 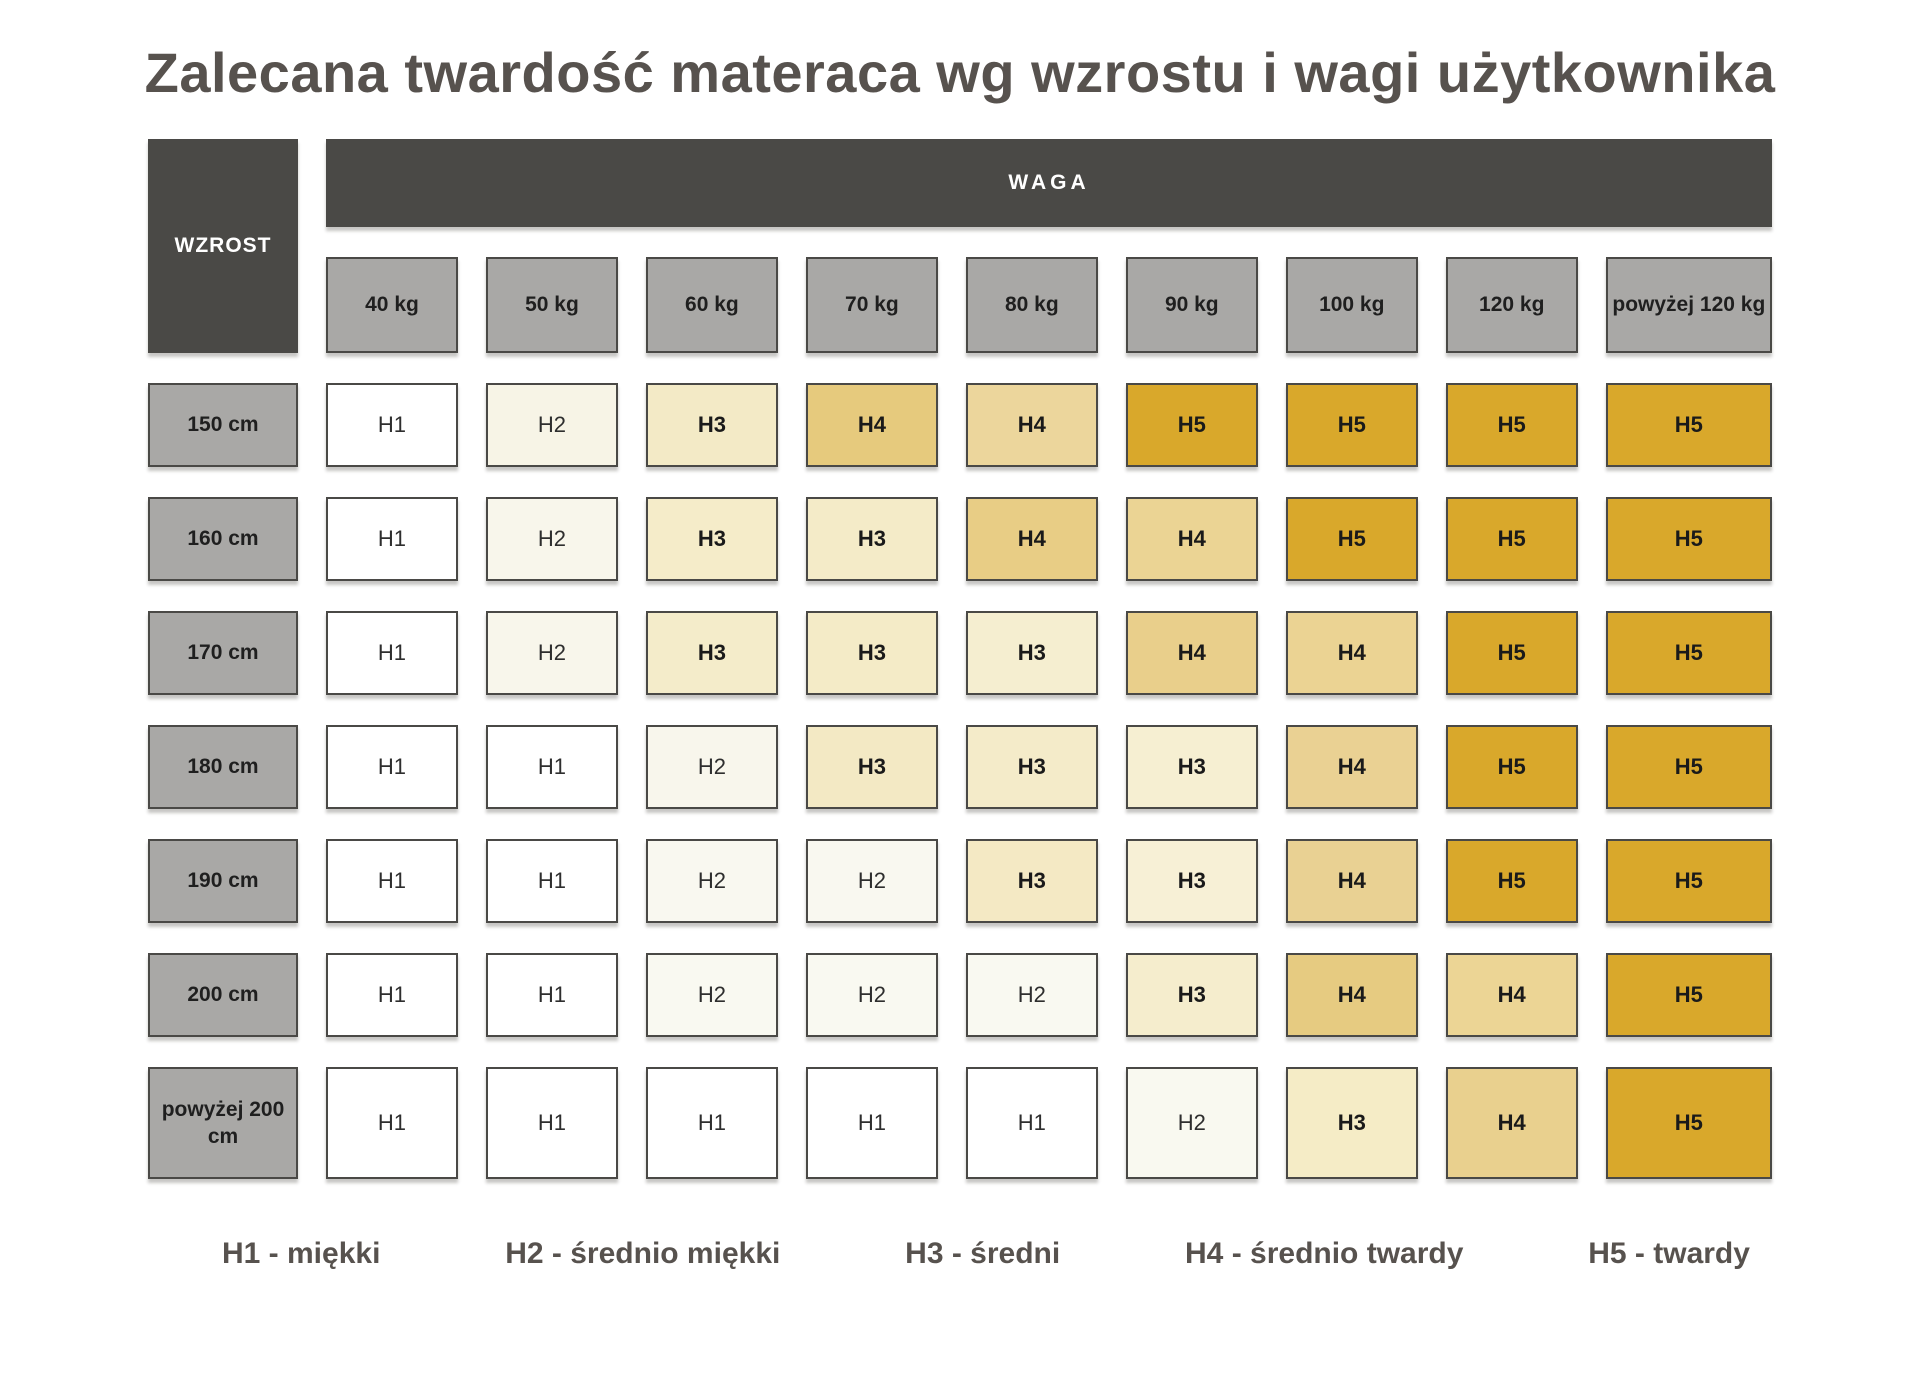 What do you see at coordinates (711, 305) in the screenshot?
I see `col-header-60-kg: 60 kg` at bounding box center [711, 305].